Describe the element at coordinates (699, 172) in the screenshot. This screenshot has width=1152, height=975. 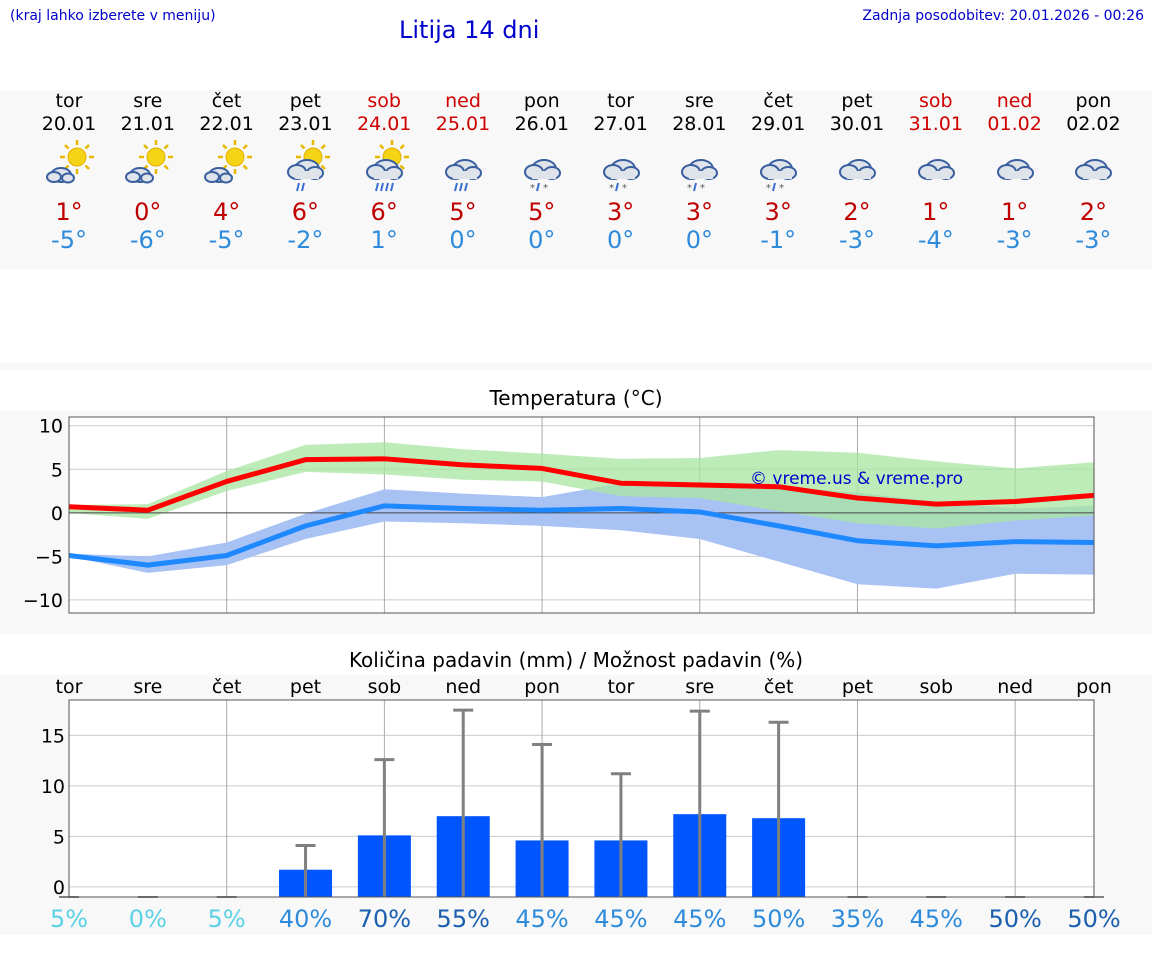
I see `day-forecast: sre 28.01 * * 3° 0°` at that location.